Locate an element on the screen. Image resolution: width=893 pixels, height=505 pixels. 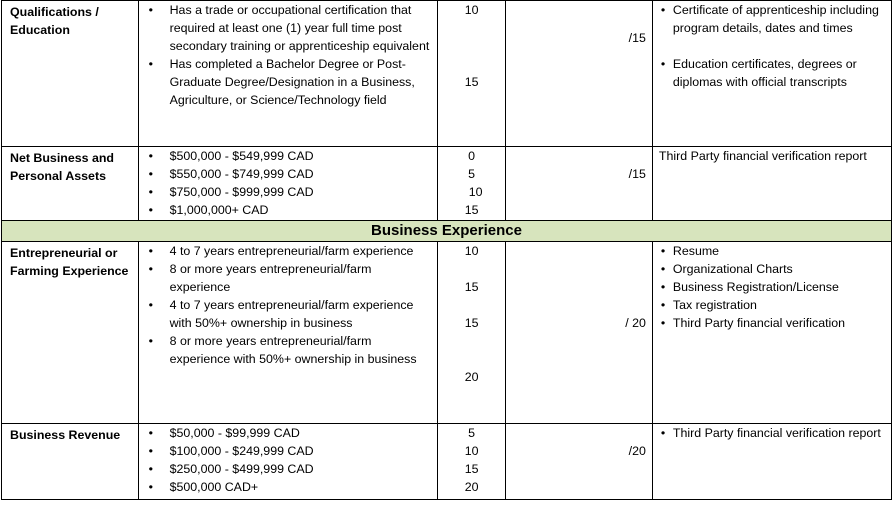
criteria-revenue: Business Revenue is located at coordinates (70, 461).